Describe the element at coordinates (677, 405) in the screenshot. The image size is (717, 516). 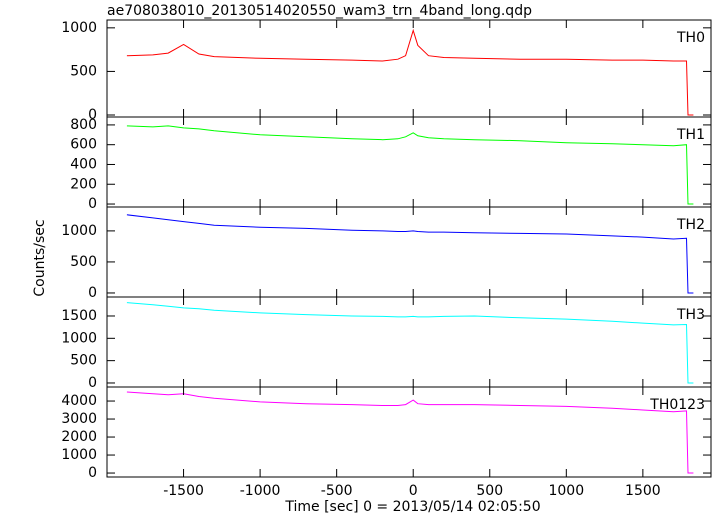
I see `panel-label: TH0123` at that location.